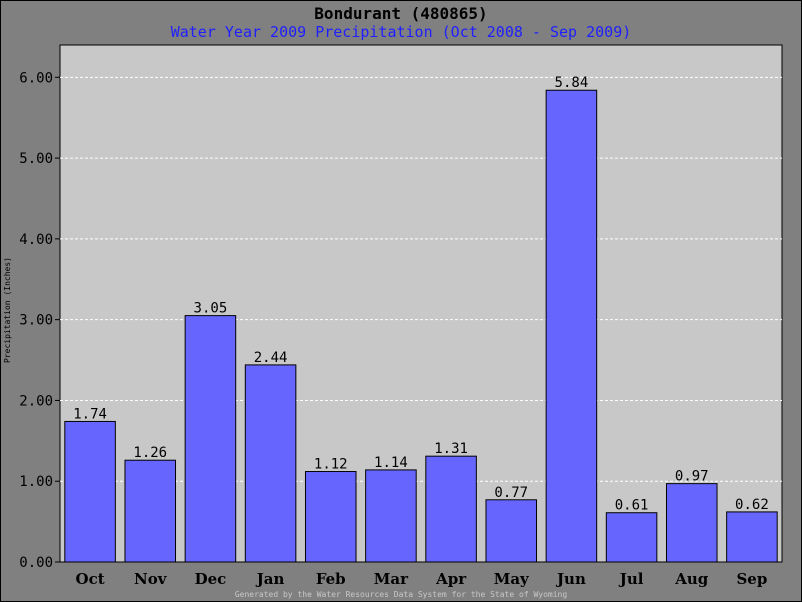  What do you see at coordinates (752, 505) in the screenshot?
I see `data-label-sep: 0.62` at bounding box center [752, 505].